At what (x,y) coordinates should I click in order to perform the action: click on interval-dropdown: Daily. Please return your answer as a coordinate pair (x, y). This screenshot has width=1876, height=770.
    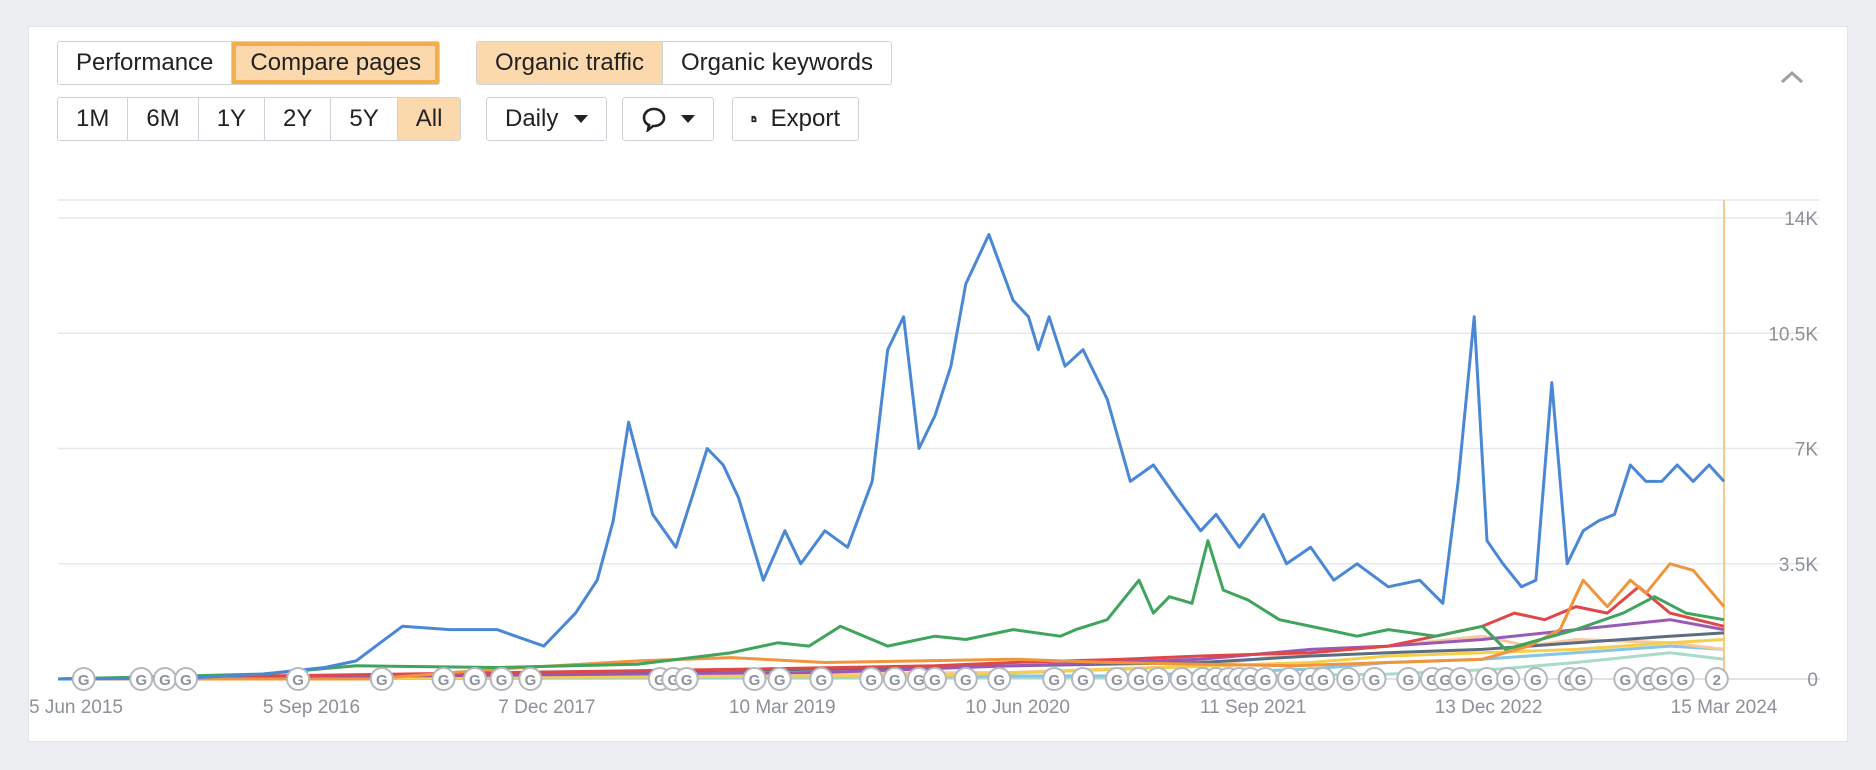
    Looking at the image, I should click on (546, 119).